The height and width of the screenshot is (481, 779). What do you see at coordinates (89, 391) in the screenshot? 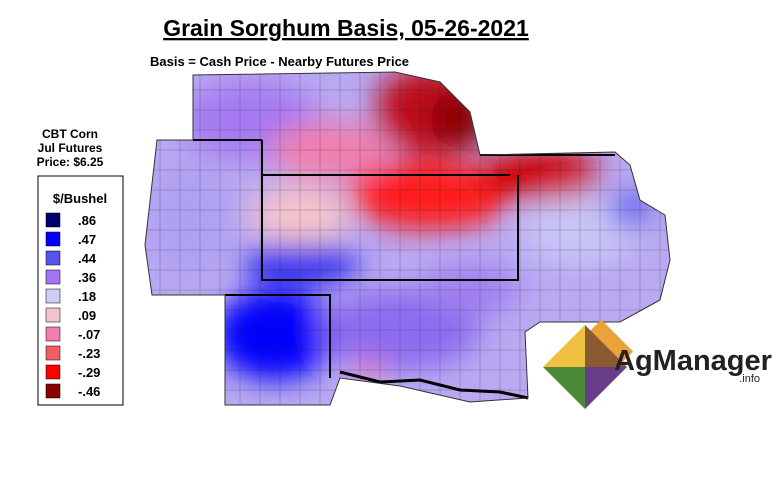
I see `legend-label: -.46` at bounding box center [89, 391].